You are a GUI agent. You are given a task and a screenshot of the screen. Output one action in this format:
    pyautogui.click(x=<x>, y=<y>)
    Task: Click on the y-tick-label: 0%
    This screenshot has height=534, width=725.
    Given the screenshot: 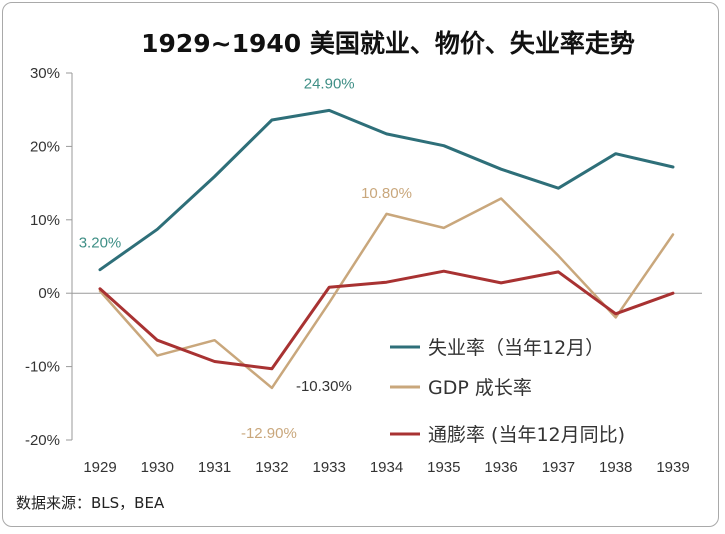 What is the action you would take?
    pyautogui.click(x=49, y=293)
    